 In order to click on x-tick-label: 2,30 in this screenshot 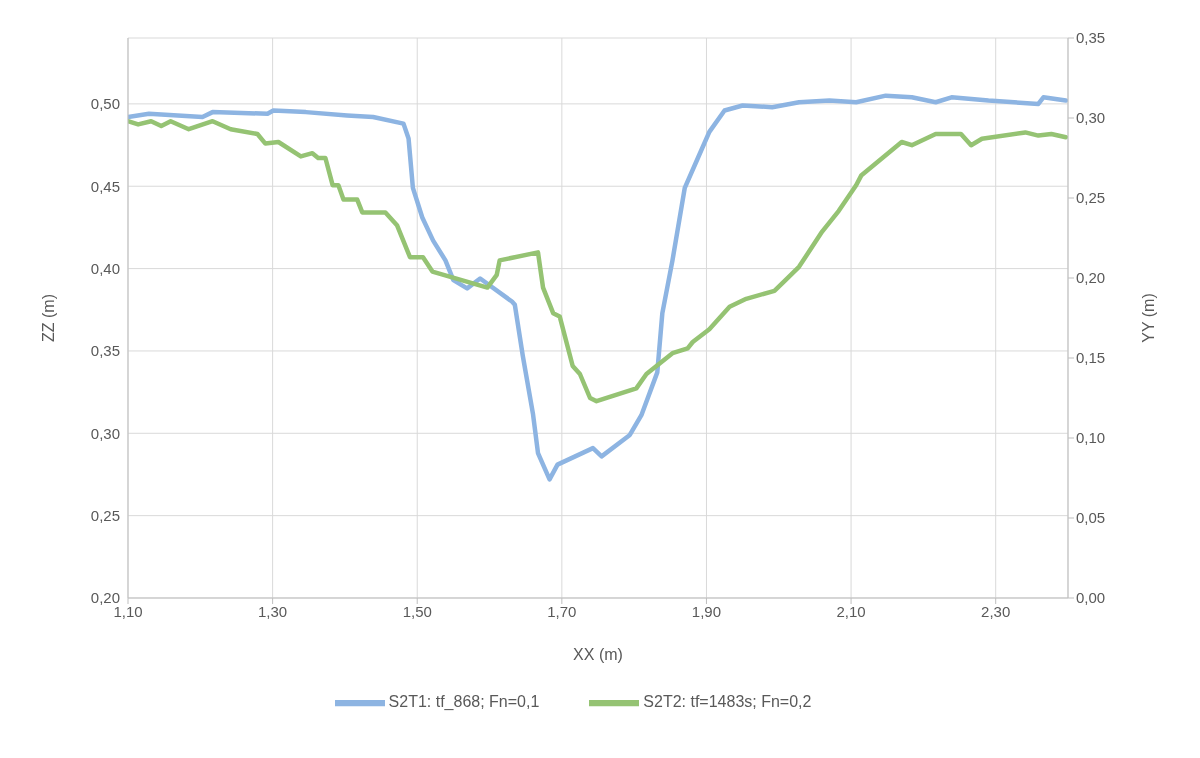, I will do `click(996, 611)`.